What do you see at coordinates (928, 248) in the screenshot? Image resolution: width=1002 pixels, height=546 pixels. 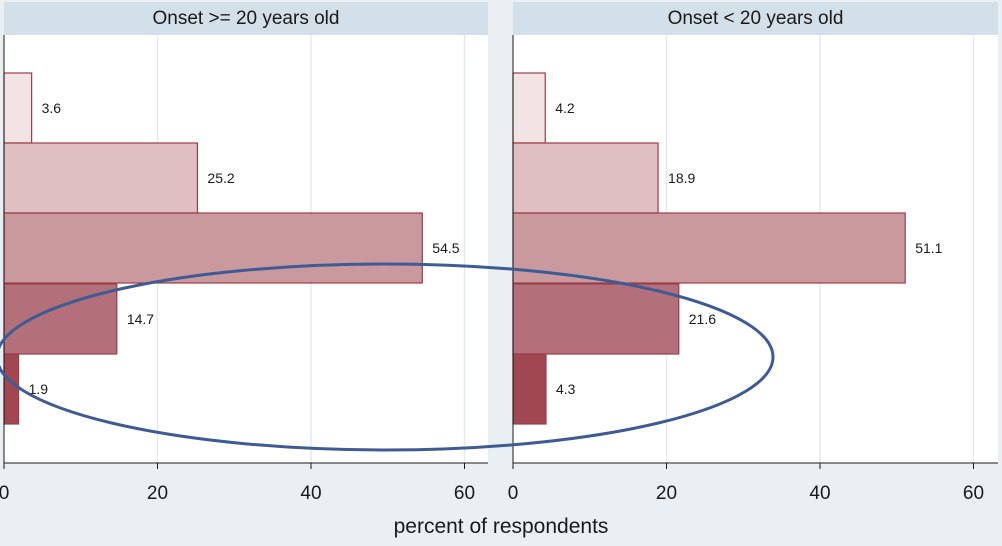 I see `bar-label-2-3: 51.1` at bounding box center [928, 248].